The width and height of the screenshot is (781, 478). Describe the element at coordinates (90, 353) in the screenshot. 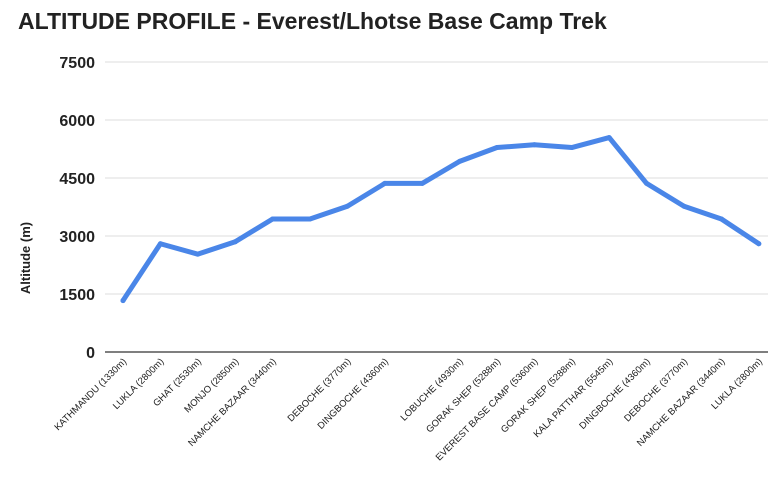

I see `y-tick-label: 0` at that location.